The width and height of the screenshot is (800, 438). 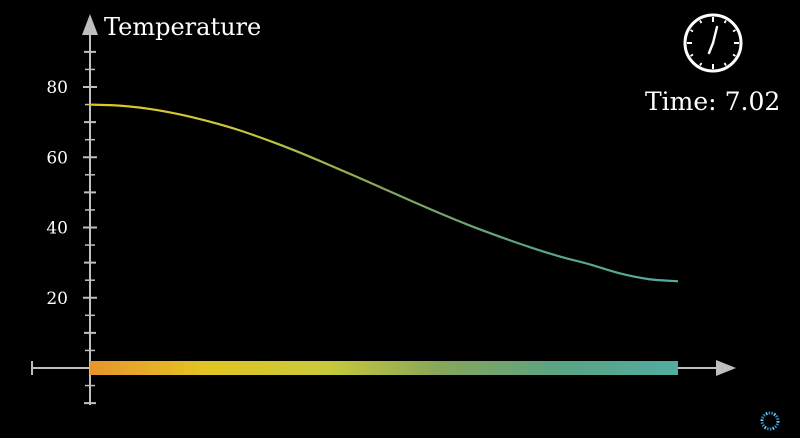 I want to click on clock: Time: 7.02, so click(x=712, y=64).